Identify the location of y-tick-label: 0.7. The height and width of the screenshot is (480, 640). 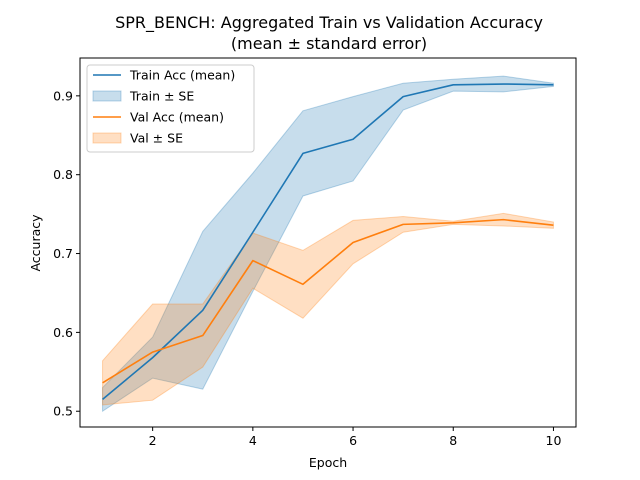
(63, 253).